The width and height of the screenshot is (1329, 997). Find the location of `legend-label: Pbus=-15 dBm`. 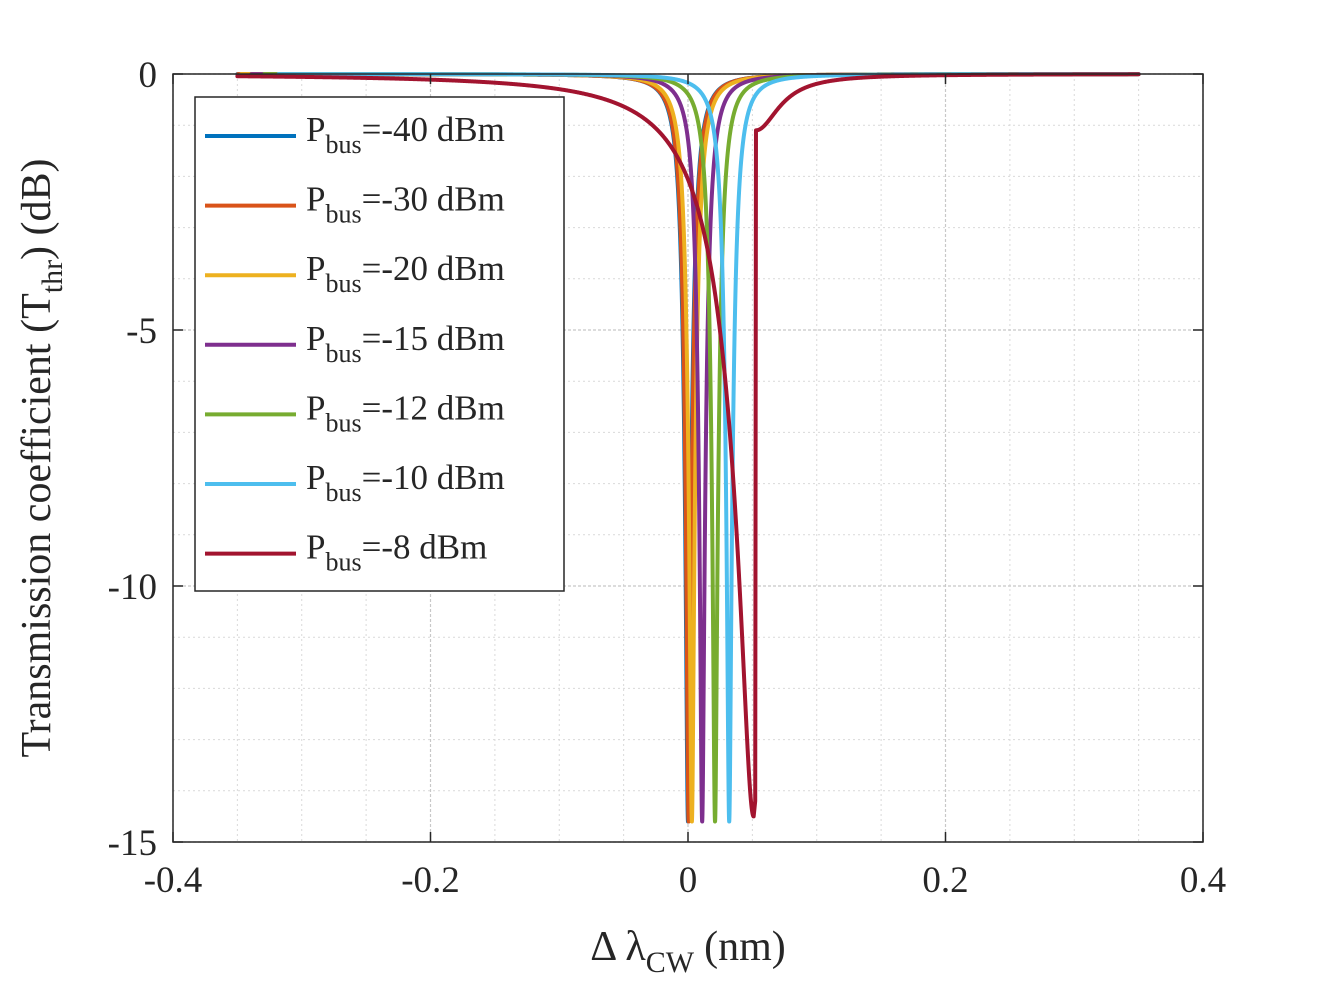

legend-label: Pbus=-15 dBm is located at coordinates (405, 343).